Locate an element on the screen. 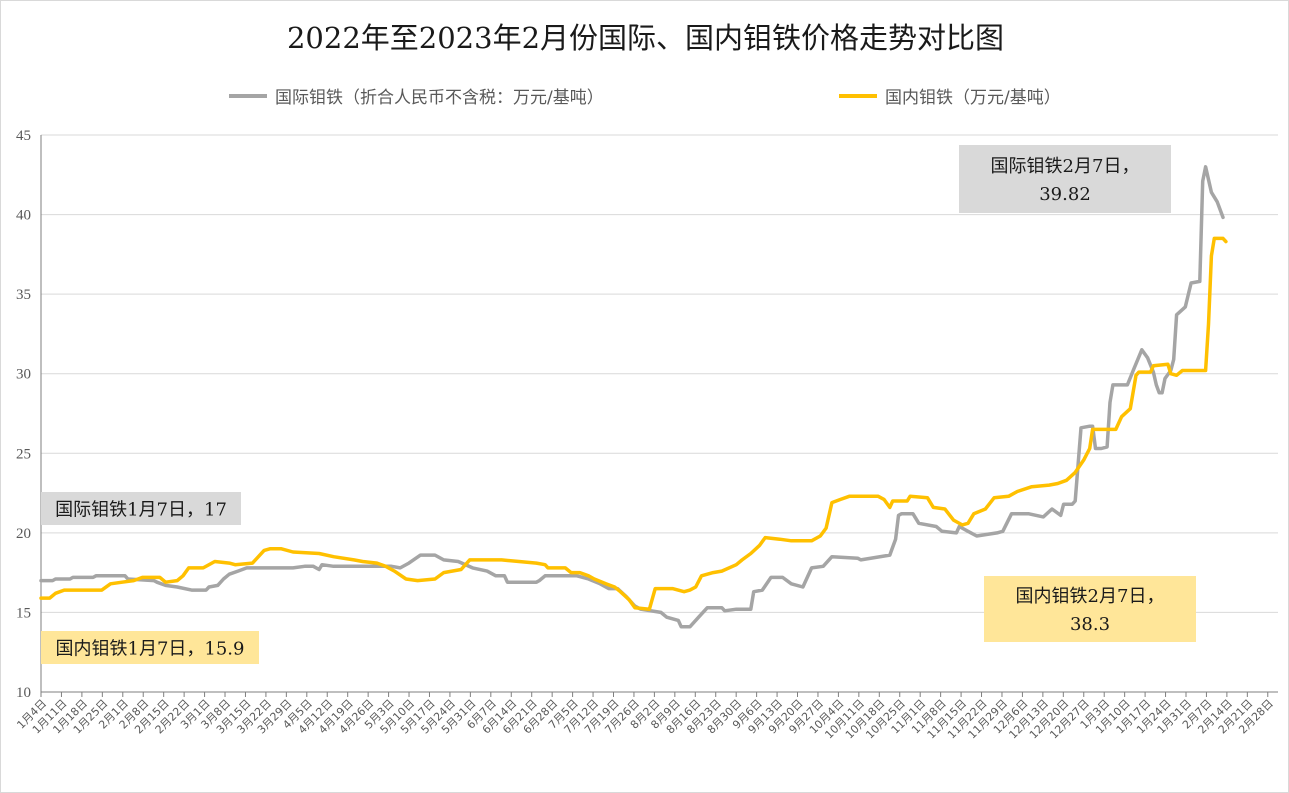 This screenshot has width=1289, height=793. y-tick-label: 10 is located at coordinates (23, 693).